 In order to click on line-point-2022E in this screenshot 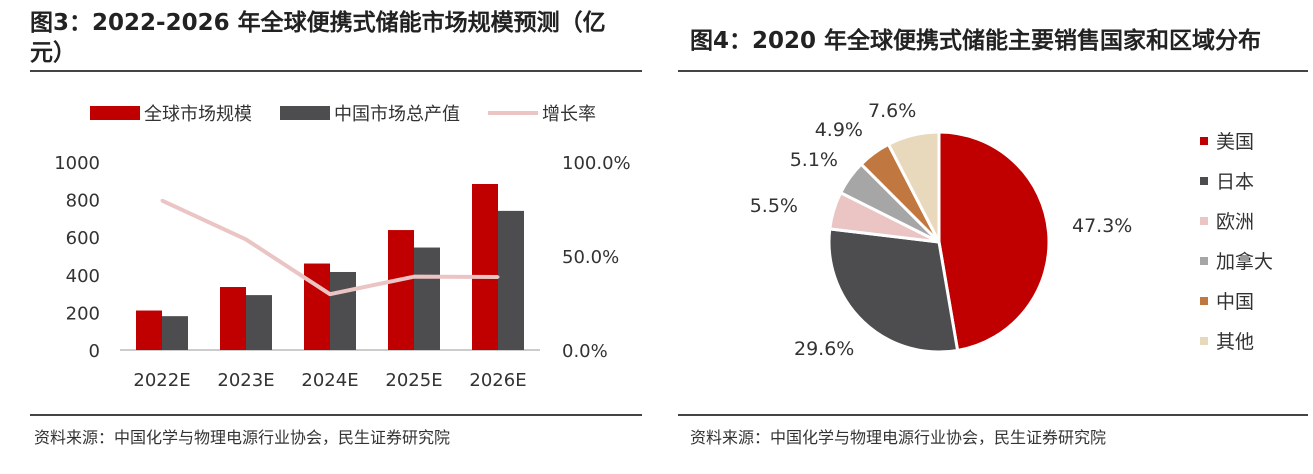, I will do `click(162, 201)`.